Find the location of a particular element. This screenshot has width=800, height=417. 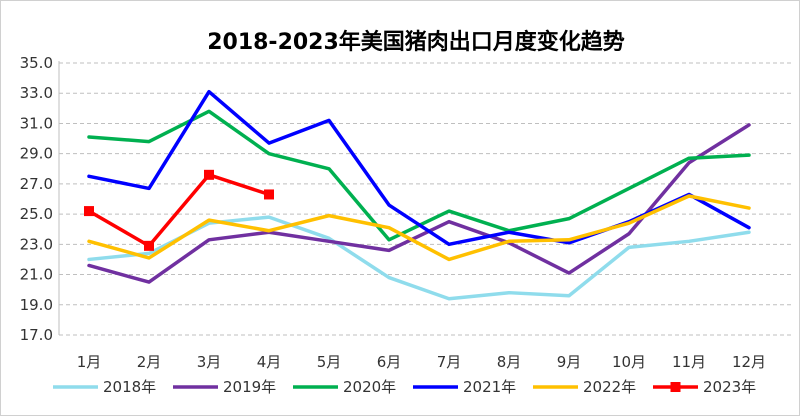

x-tick-label: 11月 is located at coordinates (689, 362).